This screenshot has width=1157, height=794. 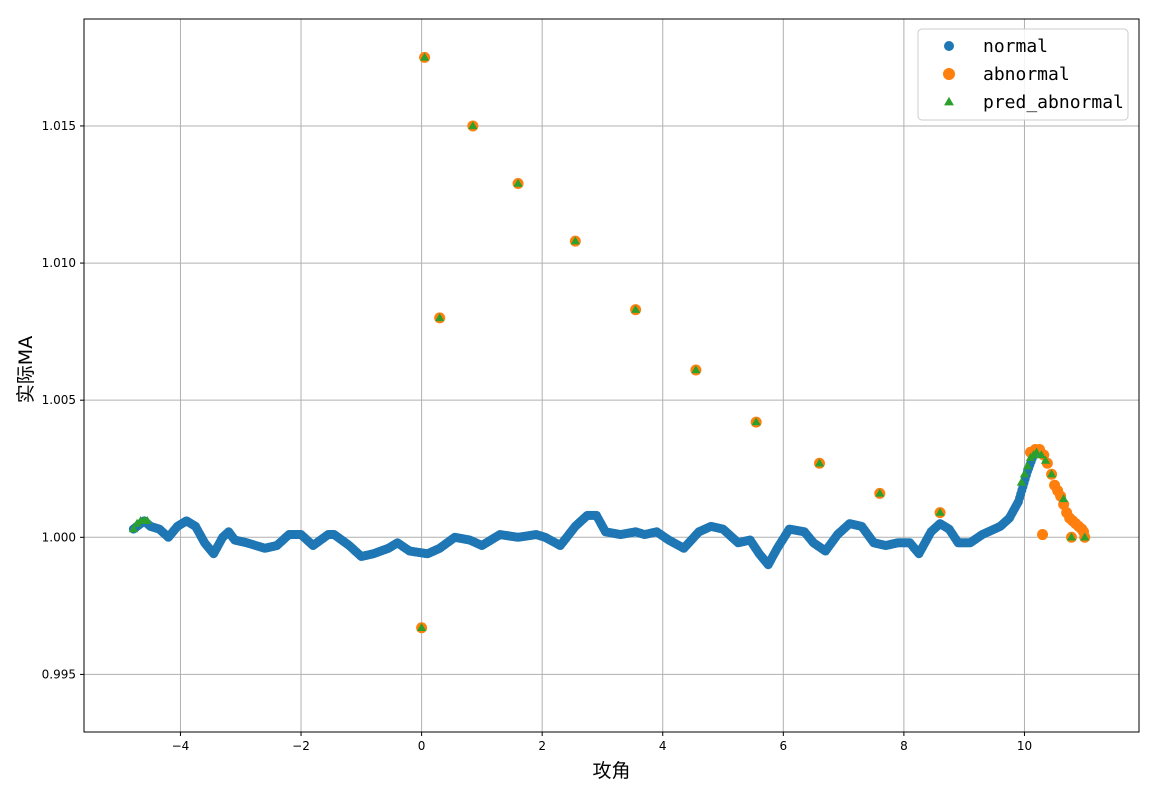 I want to click on legend-marker-abnormal, so click(x=949, y=74).